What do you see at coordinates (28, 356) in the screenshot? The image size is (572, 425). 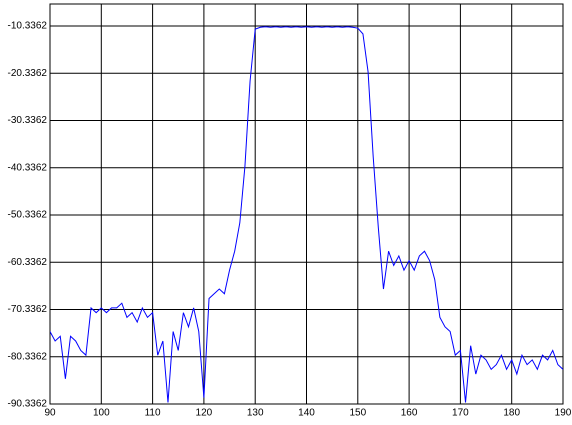 I see `y-tick-label: -80.3362` at bounding box center [28, 356].